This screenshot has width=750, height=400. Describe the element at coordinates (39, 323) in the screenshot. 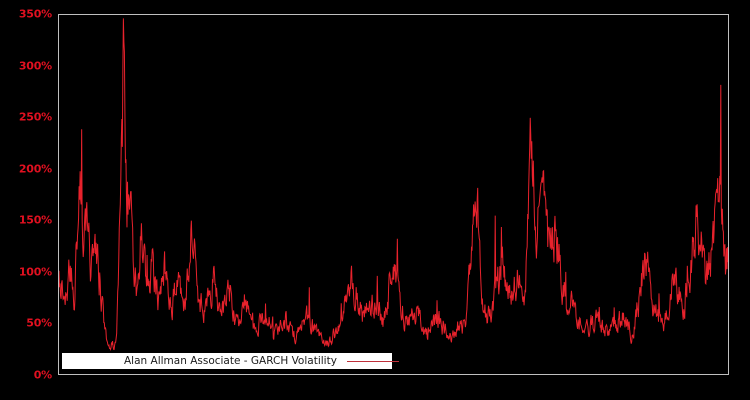

I see `y-tick-label-50: 50%` at that location.